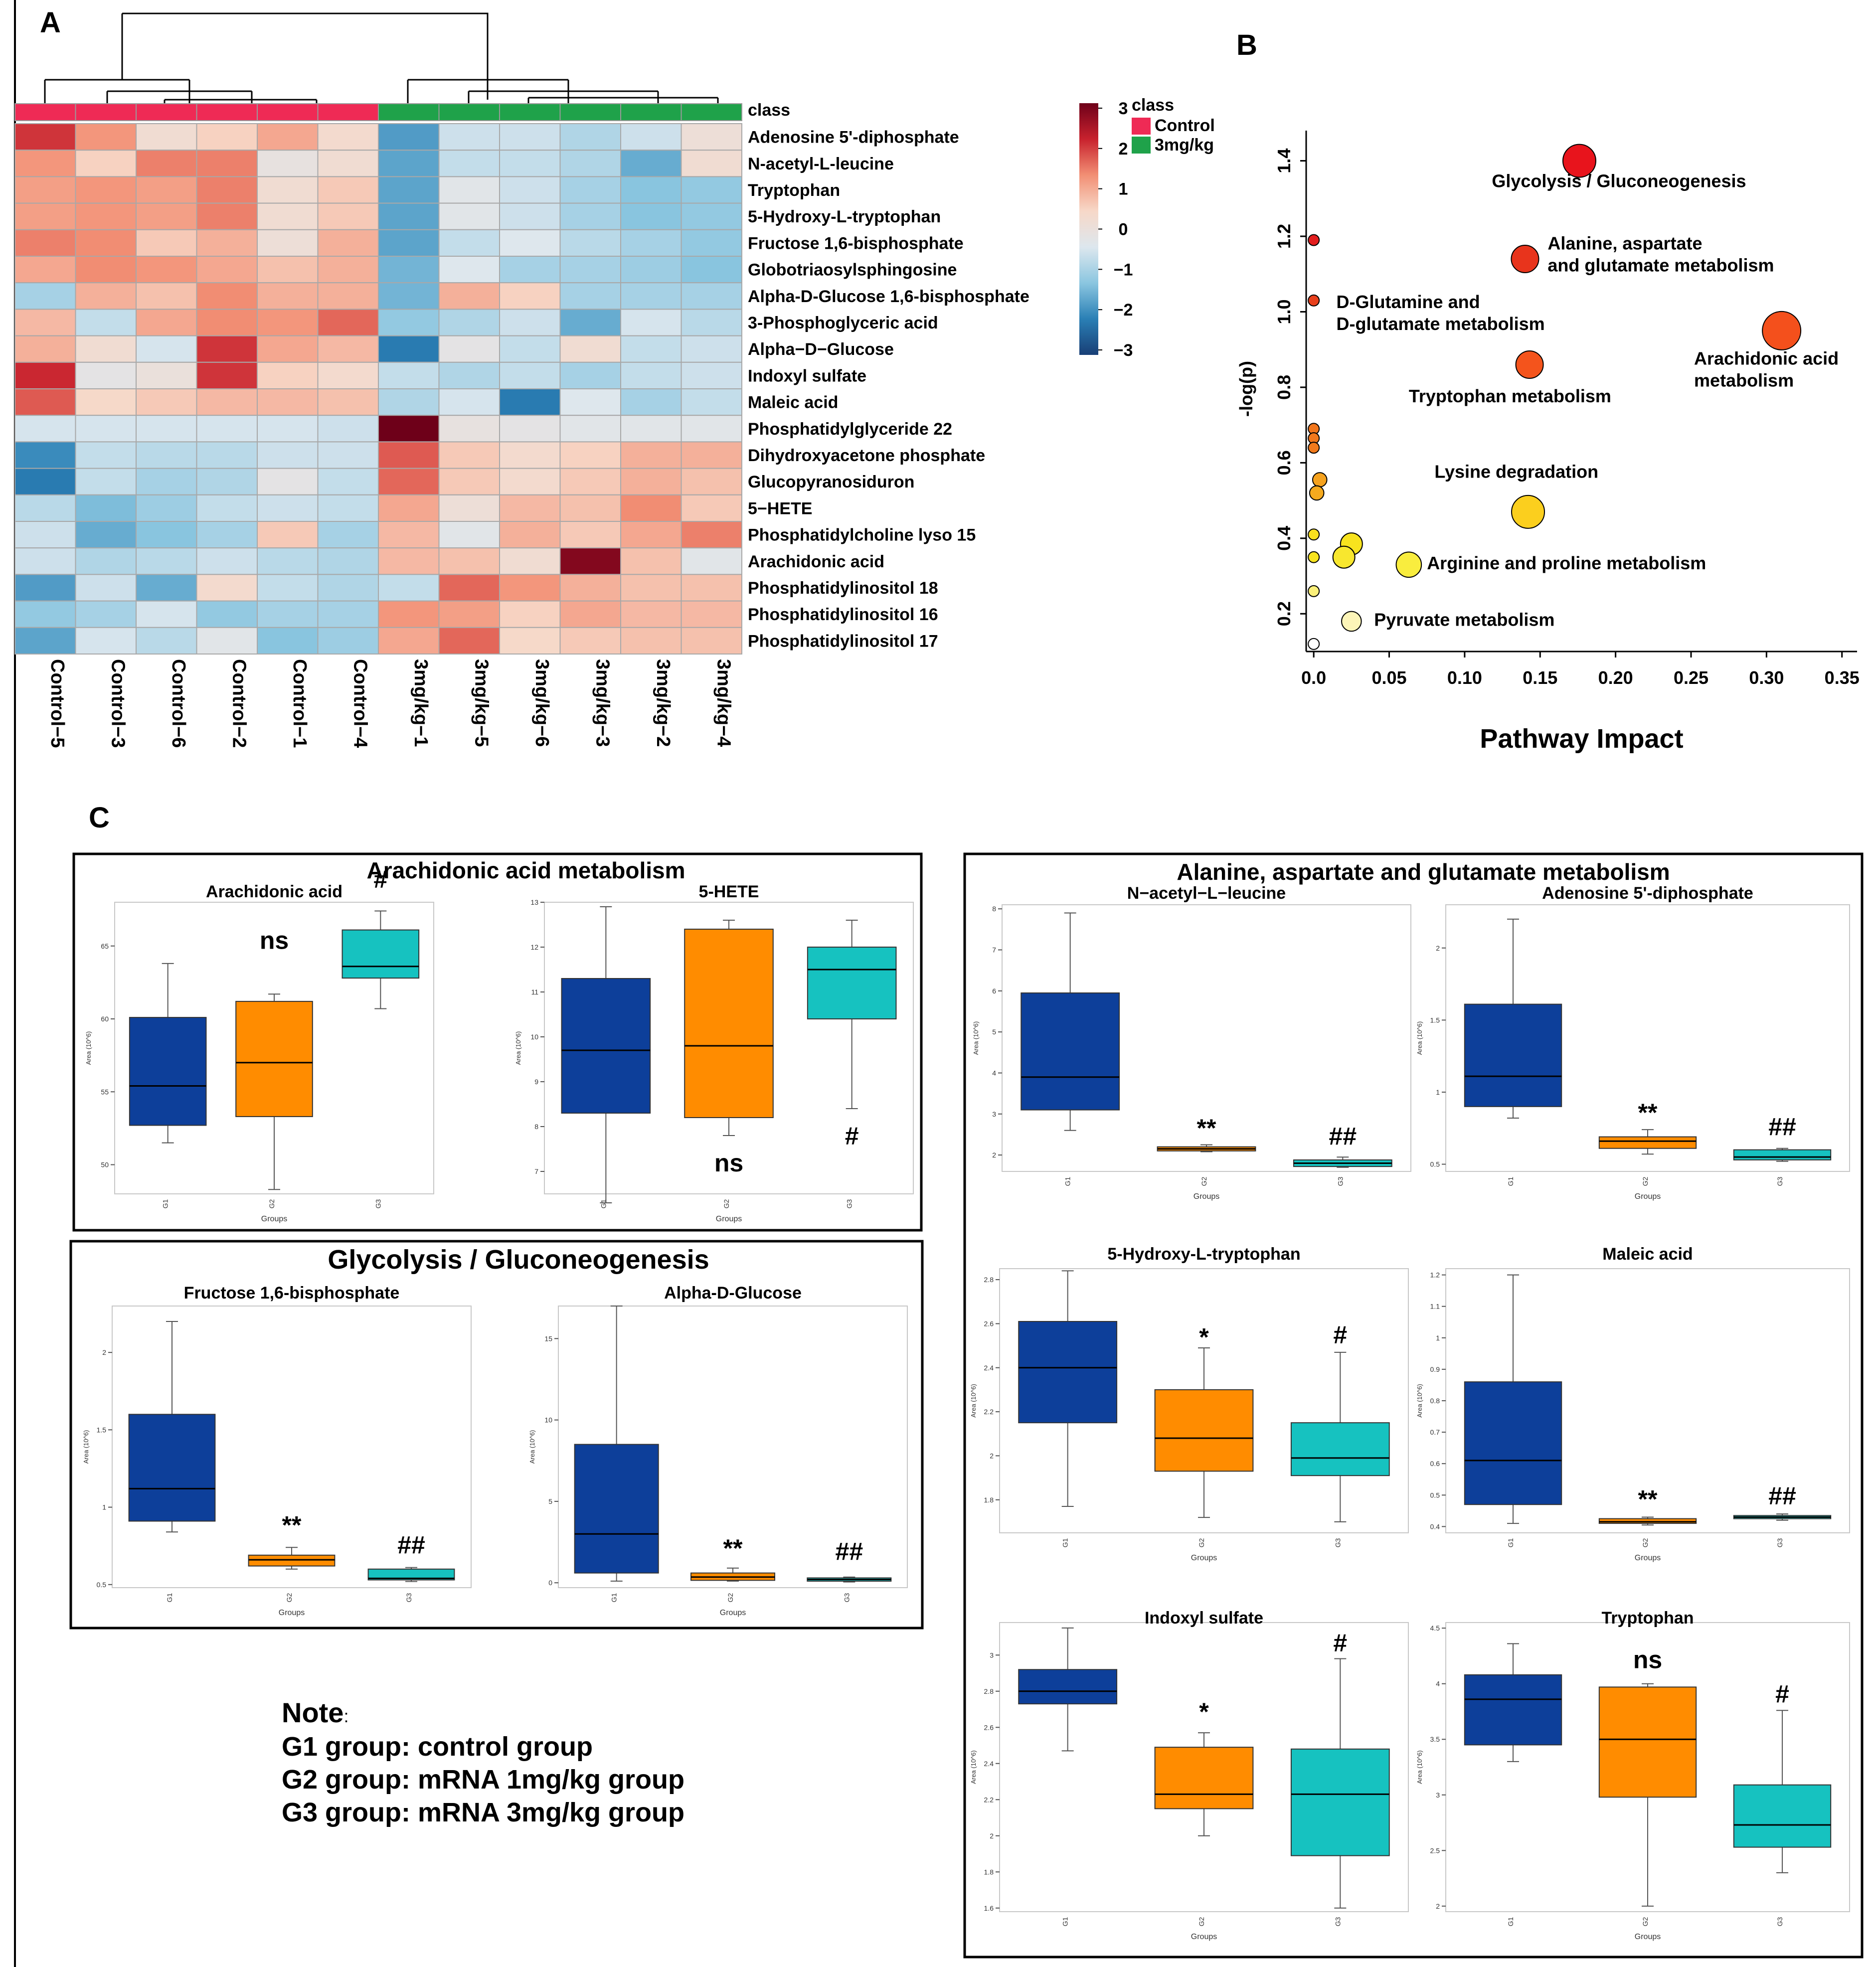 The height and width of the screenshot is (1967, 1876). What do you see at coordinates (1338, 1542) in the screenshot?
I see `x-tick-label: G3` at bounding box center [1338, 1542].